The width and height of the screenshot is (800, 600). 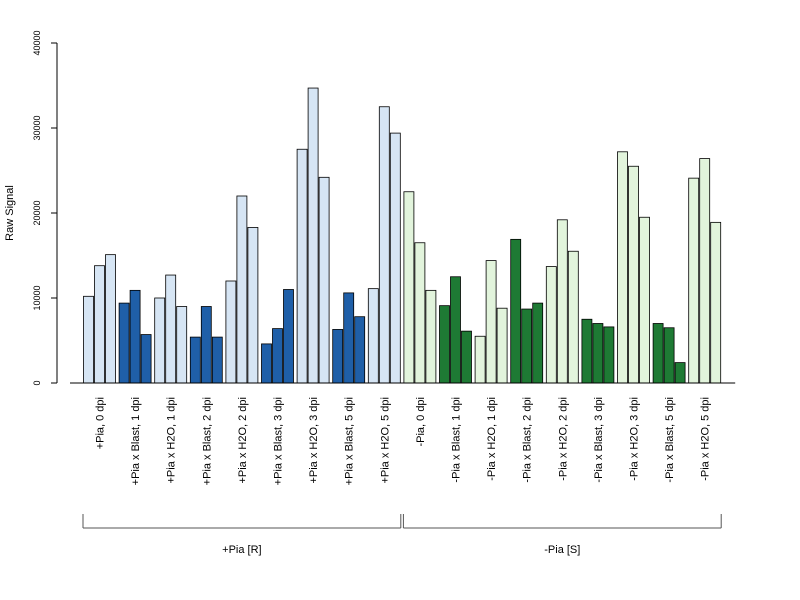 I want to click on category-label: -Pia x Blast, 5 dpi, so click(x=670, y=440).